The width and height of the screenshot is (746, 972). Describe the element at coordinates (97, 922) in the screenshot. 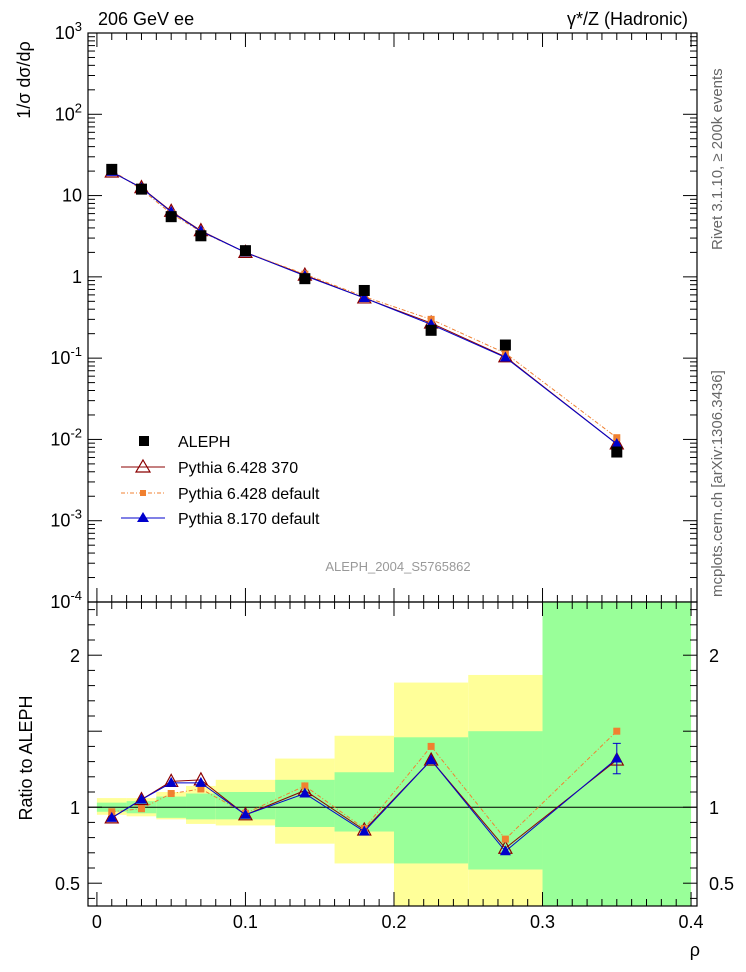

I see `x-tick-label: 0` at that location.